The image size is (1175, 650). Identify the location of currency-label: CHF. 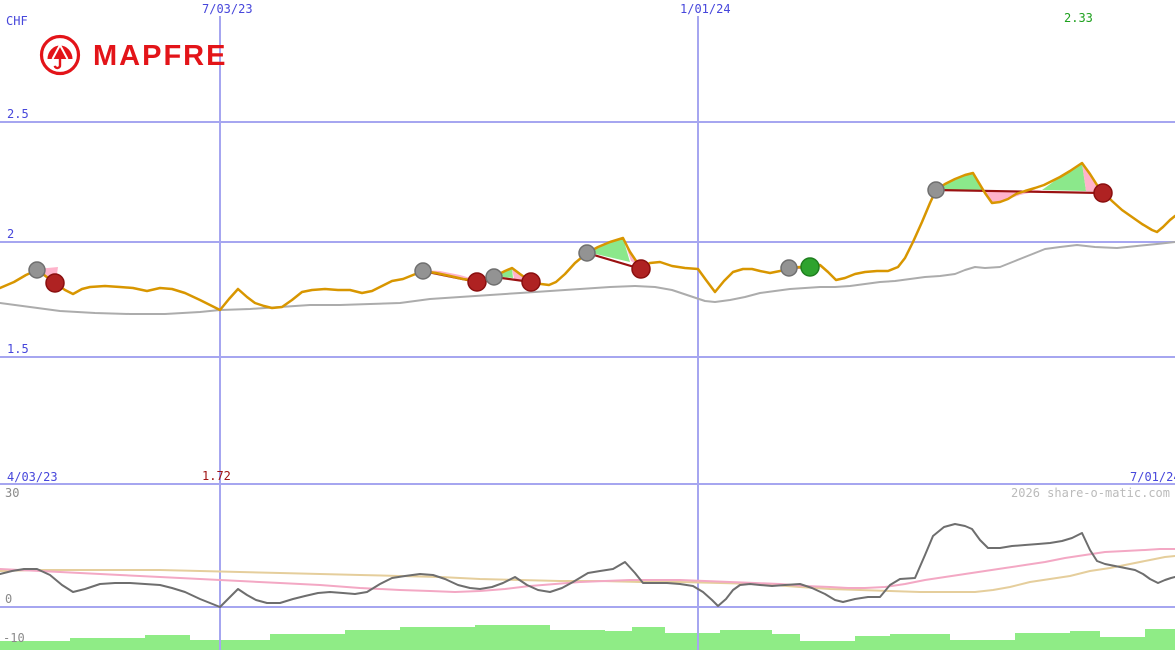
(17, 21).